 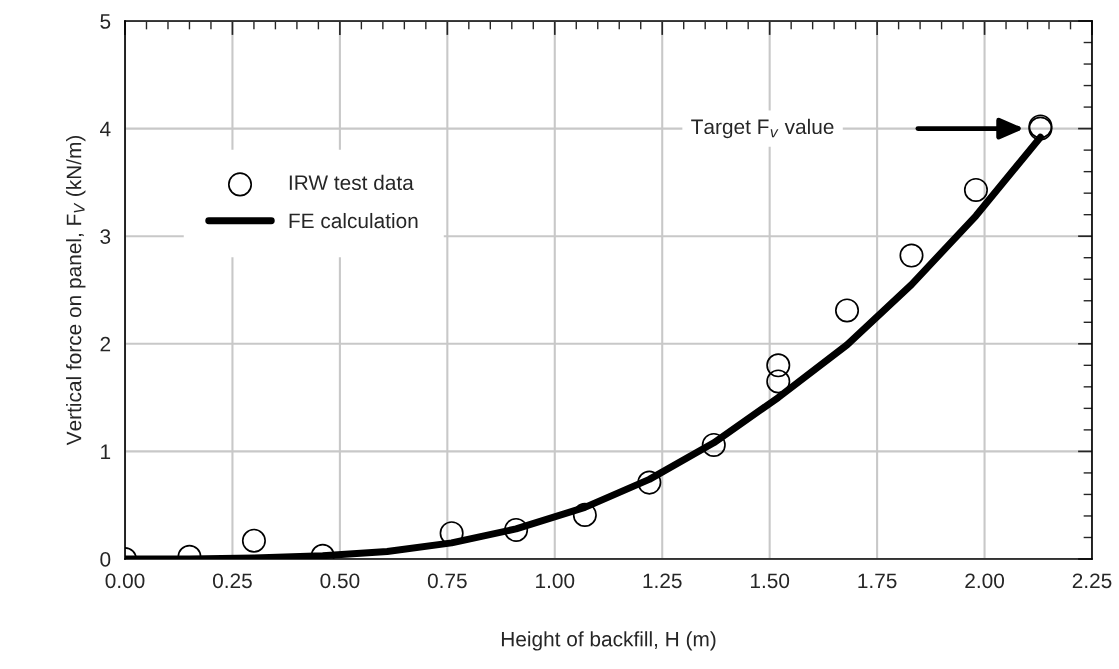 What do you see at coordinates (353, 220) in the screenshot?
I see `legend-label: FE calculation` at bounding box center [353, 220].